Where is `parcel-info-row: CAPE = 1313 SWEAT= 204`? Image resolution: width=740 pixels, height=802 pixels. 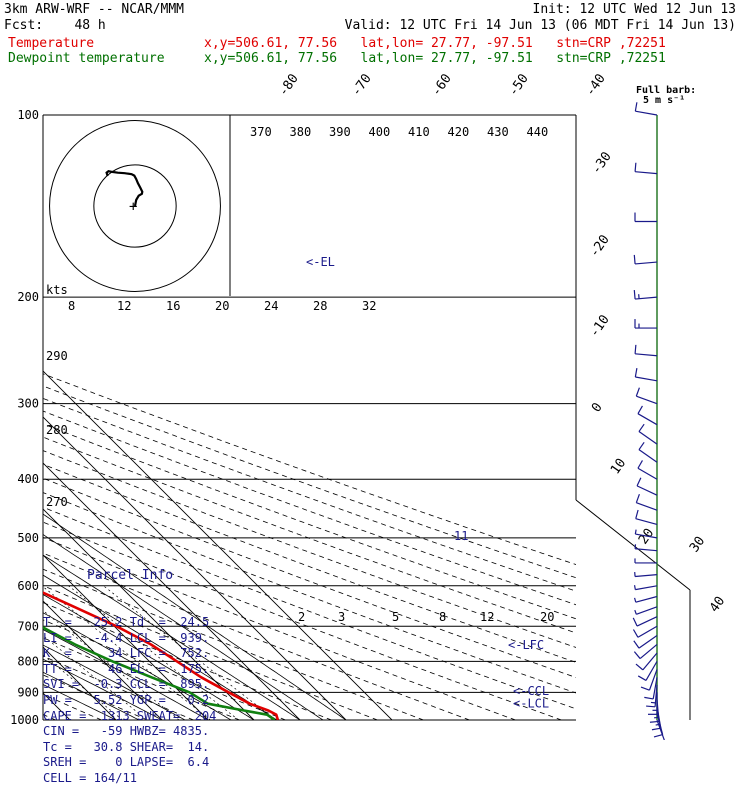
parcel-info-row: CAPE = 1313 SWEAT= 204 is located at coordinates (140, 717).